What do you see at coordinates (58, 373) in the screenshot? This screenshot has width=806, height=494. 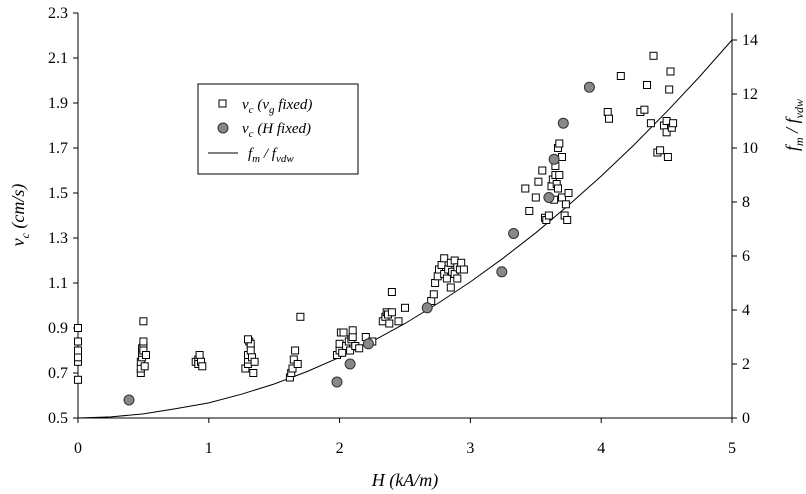 I see `y-left-tick-label: 0.7` at bounding box center [58, 373].